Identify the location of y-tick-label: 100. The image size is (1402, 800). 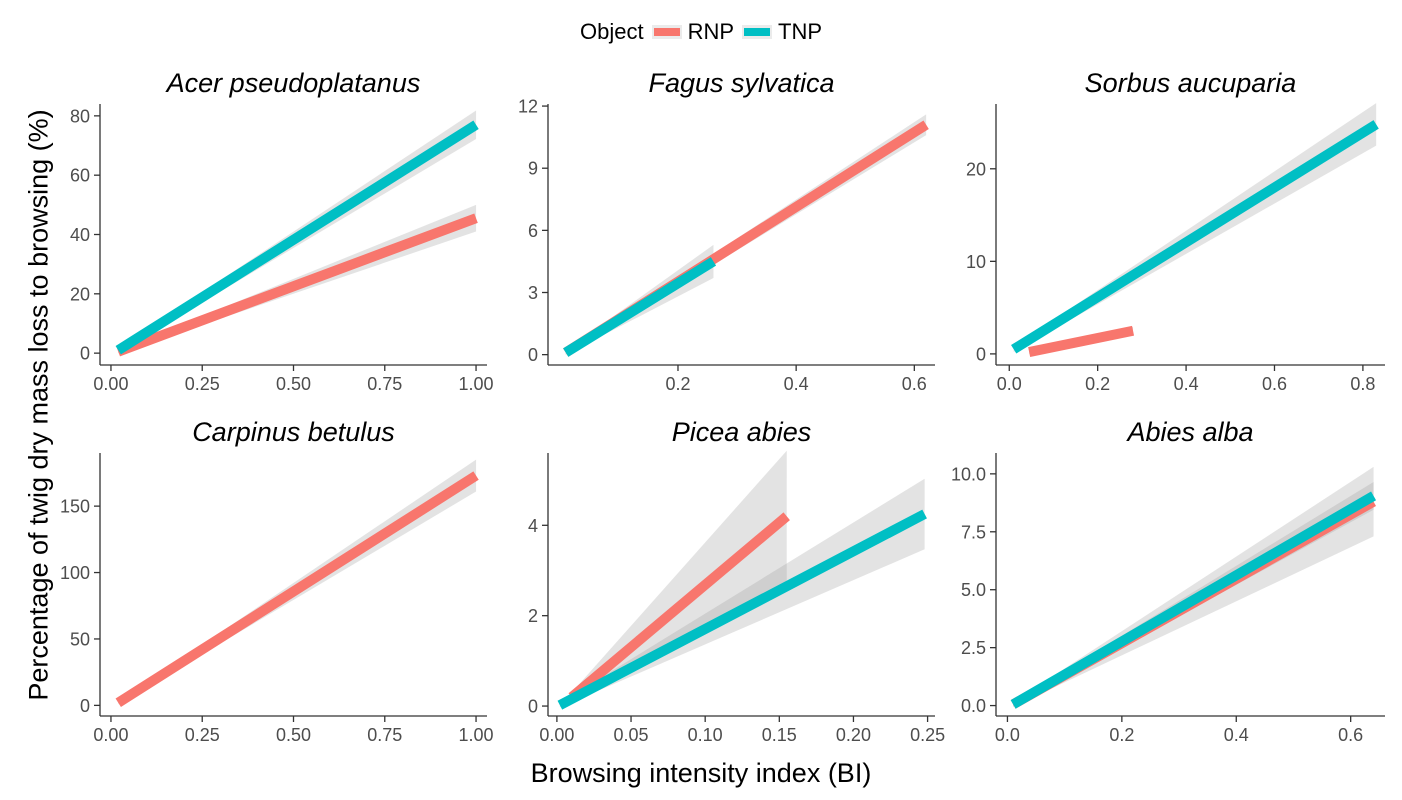
(75, 573).